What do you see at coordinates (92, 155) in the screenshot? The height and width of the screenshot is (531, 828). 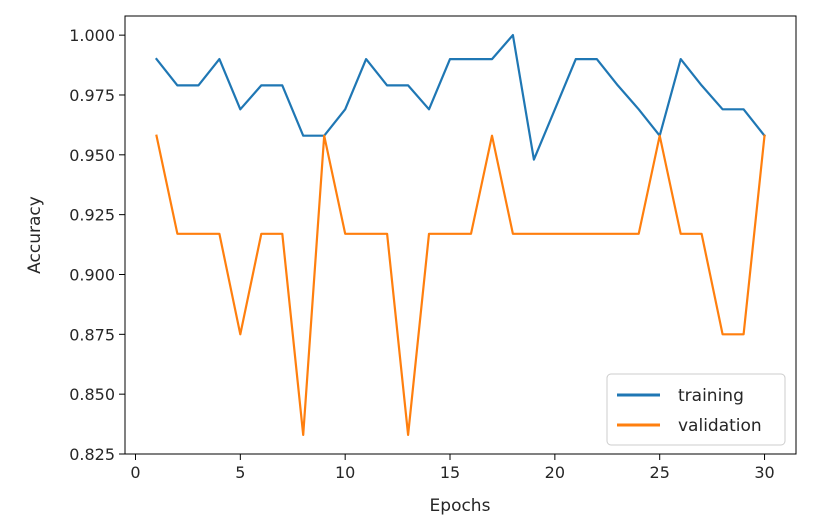 I see `y-tick-label: 0.950` at bounding box center [92, 155].